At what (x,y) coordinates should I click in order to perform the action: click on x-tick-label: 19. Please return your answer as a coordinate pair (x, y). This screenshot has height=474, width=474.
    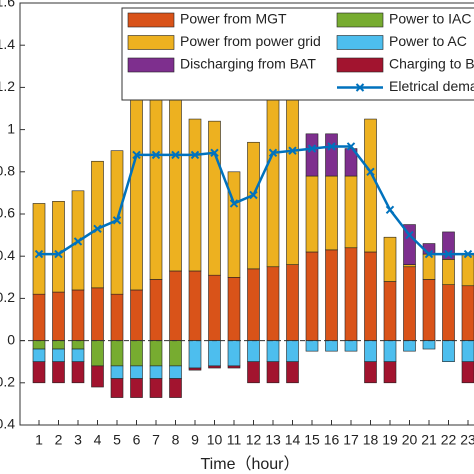
    Looking at the image, I should click on (390, 440).